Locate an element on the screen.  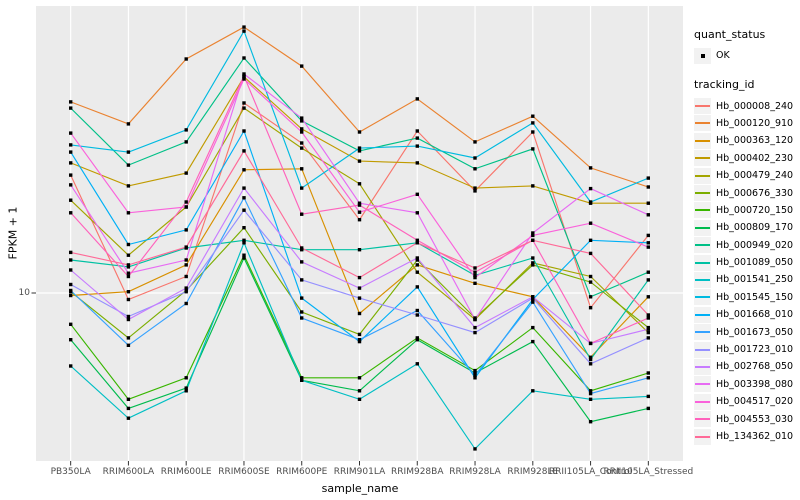
x-tick-label: RRIM928BA is located at coordinates (417, 472).